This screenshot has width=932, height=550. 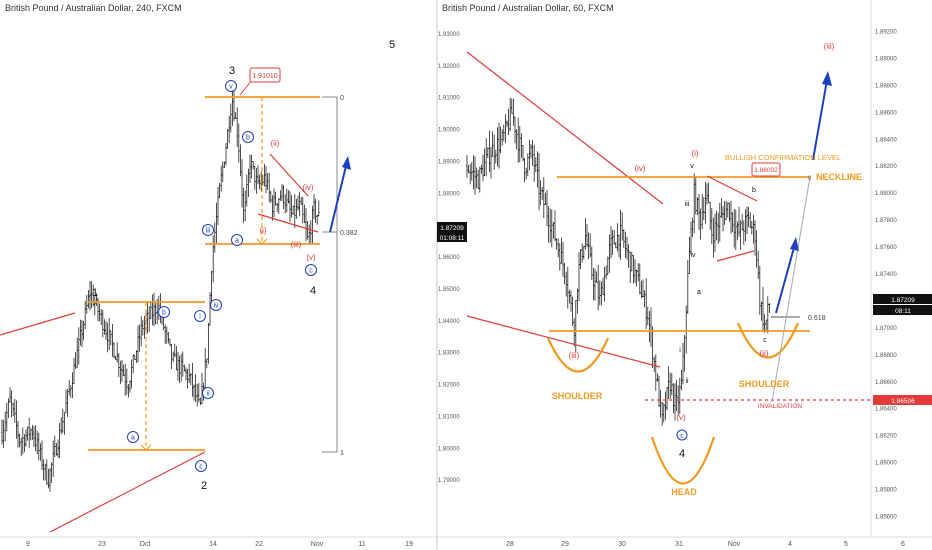 I want to click on right-y-tick: 1.86800, so click(x=886, y=356).